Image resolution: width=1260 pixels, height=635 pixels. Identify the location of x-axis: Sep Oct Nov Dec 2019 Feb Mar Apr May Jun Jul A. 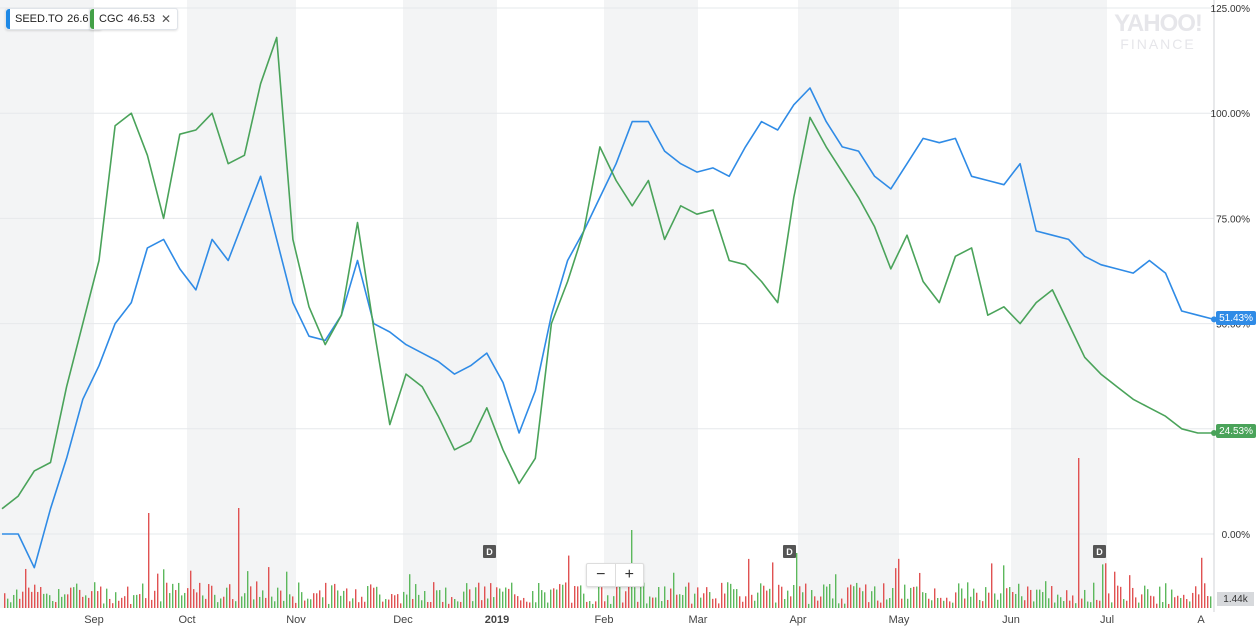
(644, 620).